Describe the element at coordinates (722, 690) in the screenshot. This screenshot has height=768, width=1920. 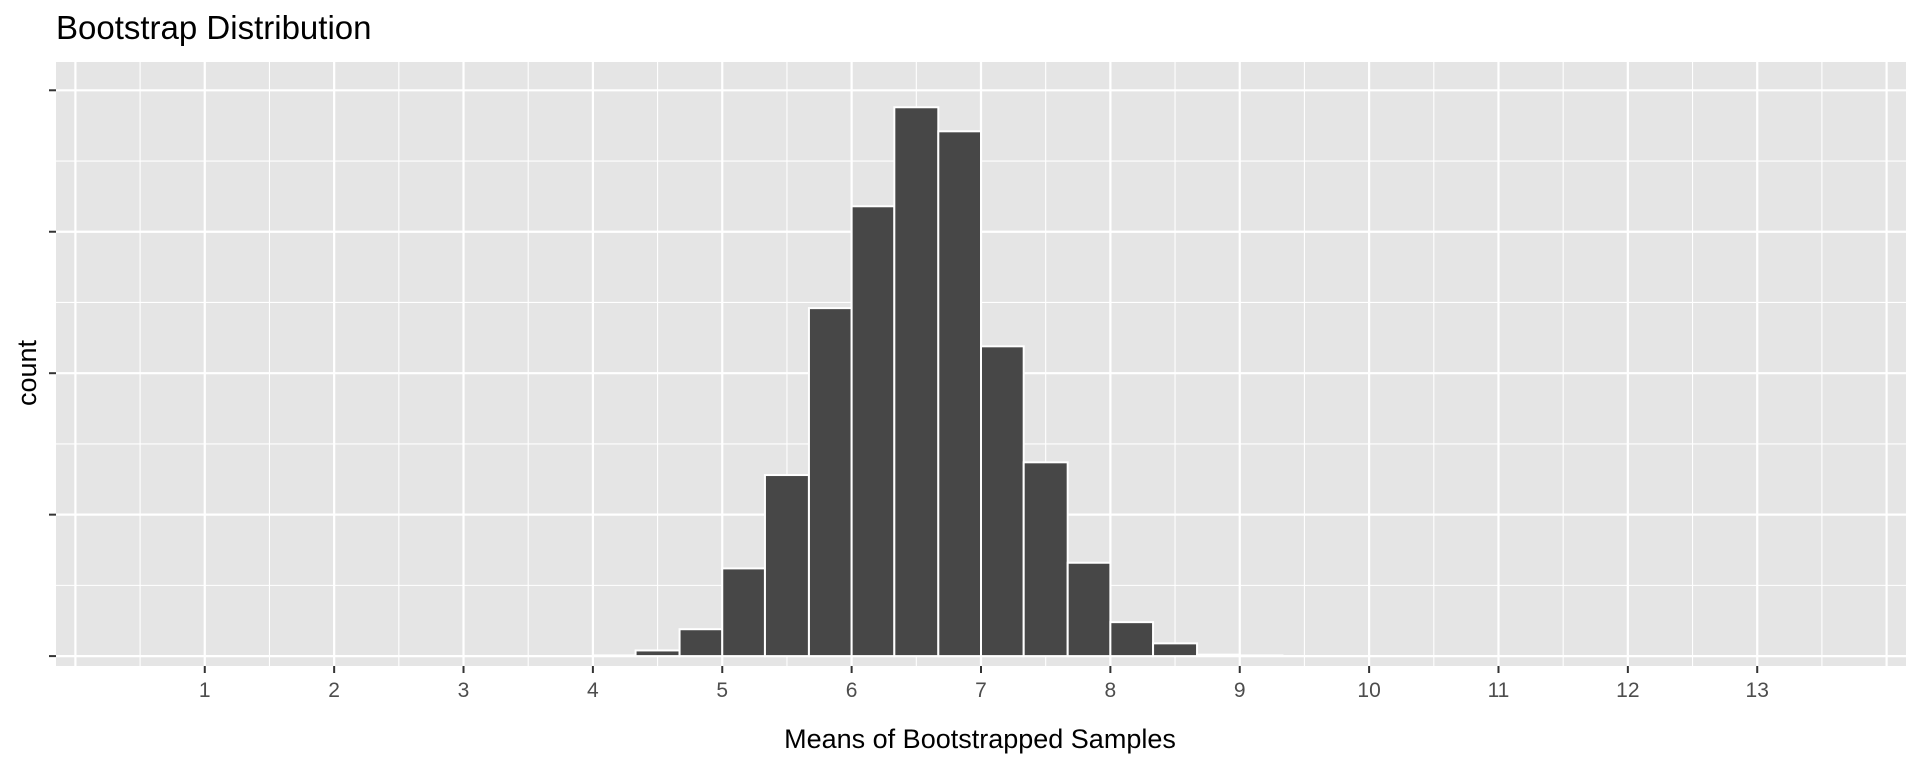
I see `x-tick-label: 5` at that location.